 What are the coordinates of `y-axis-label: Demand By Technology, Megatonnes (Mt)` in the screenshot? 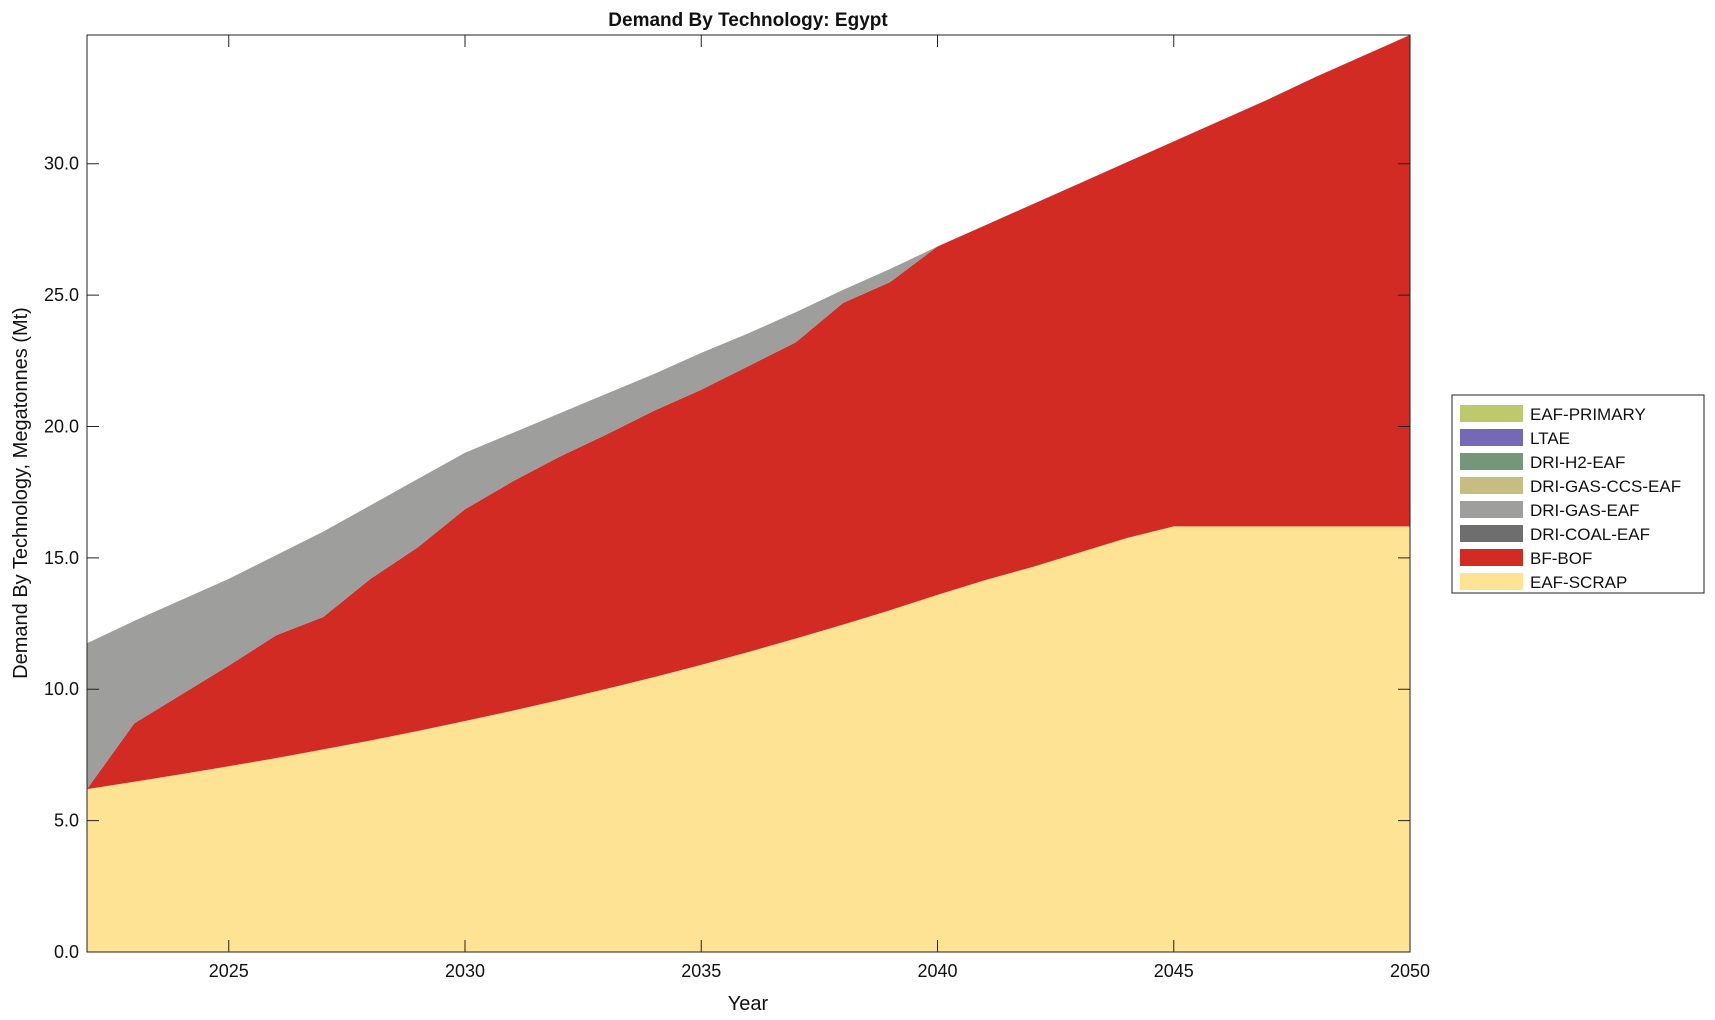 It's located at (21, 493).